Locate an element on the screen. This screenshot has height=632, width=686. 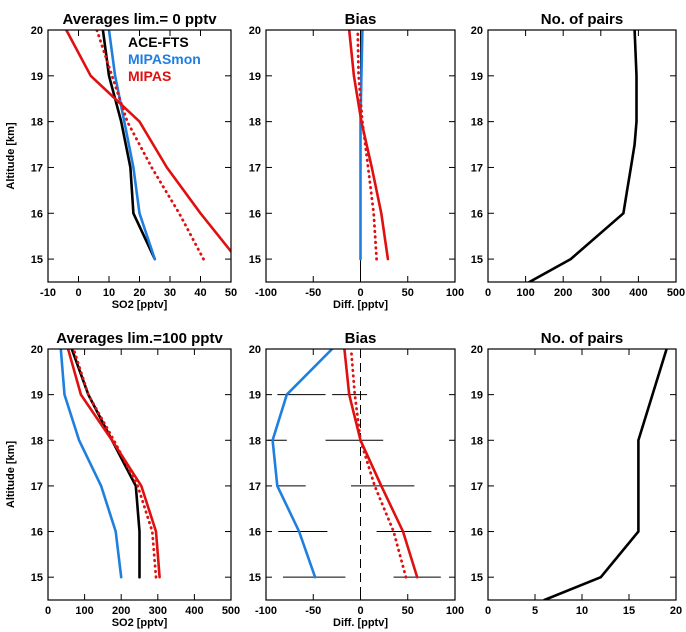
x-tick-label: 300 is located at coordinates (601, 293).